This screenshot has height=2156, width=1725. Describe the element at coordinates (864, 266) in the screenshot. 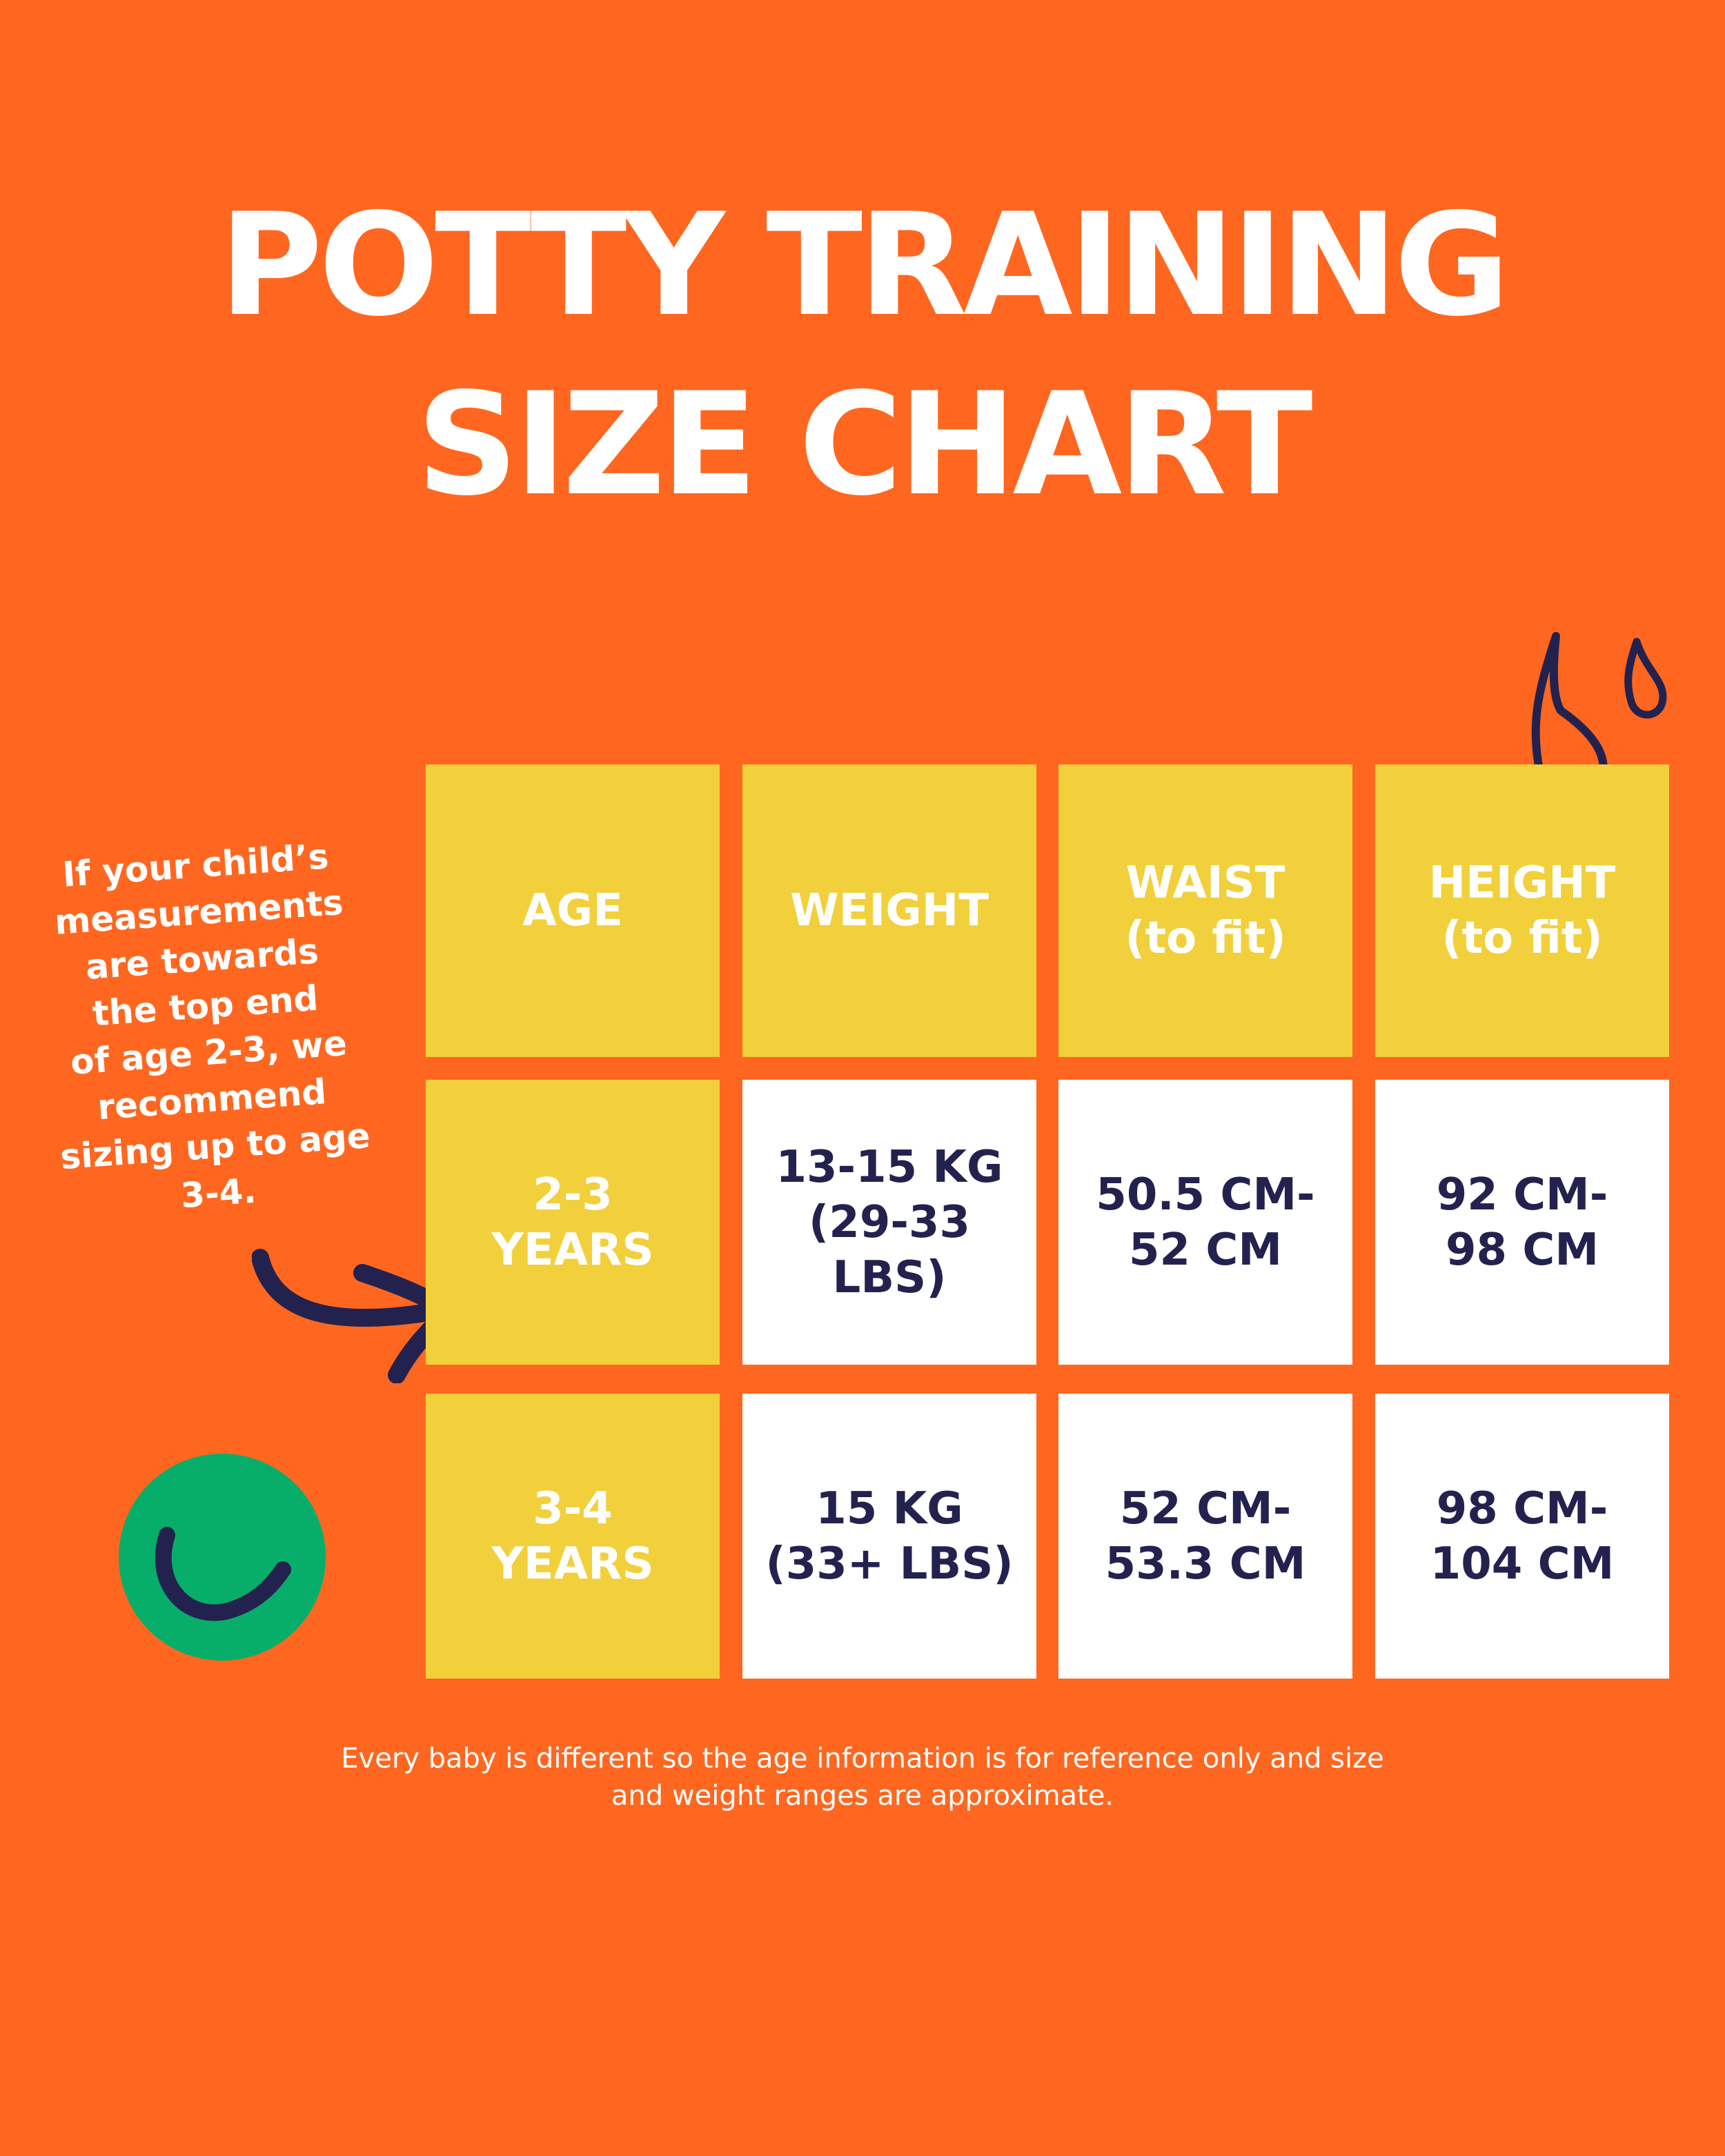

I see `page-title-line1: POTTY TRAINING` at that location.